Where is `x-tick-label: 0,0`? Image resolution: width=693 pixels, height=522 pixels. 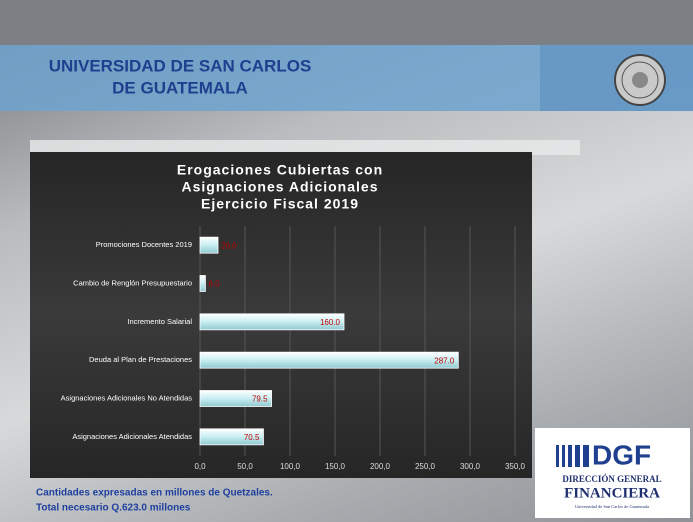 x-tick-label: 0,0 is located at coordinates (200, 466).